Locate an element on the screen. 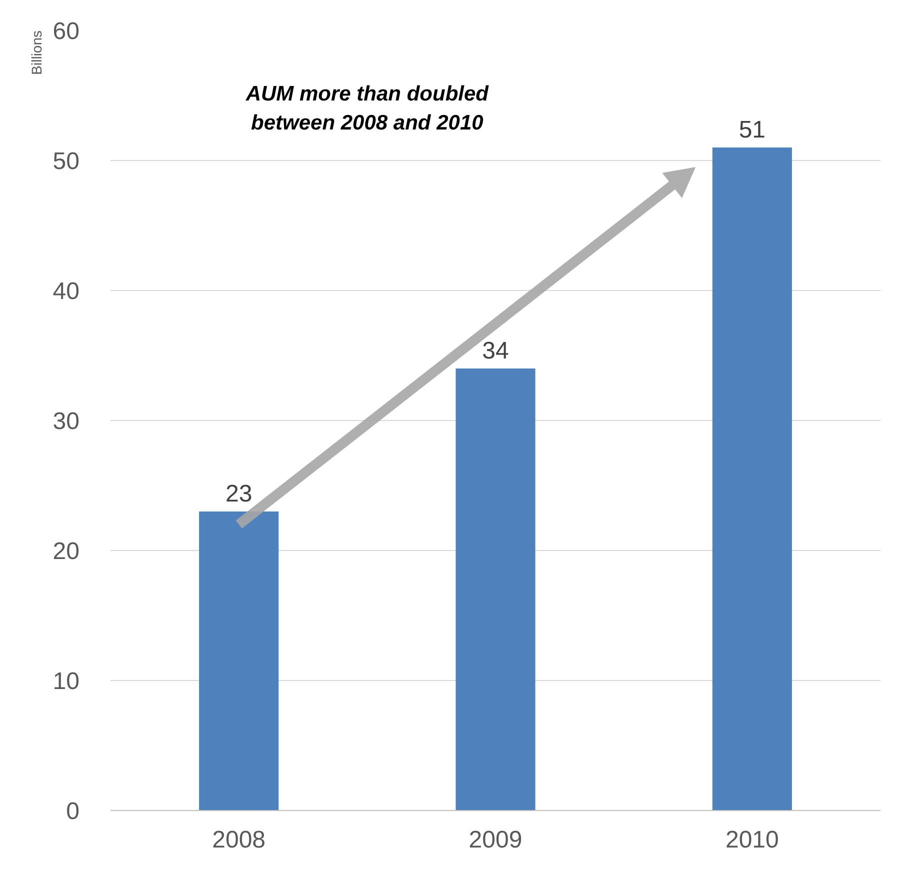 This screenshot has width=907, height=877. y-axis-title: Billions is located at coordinates (36, 52).